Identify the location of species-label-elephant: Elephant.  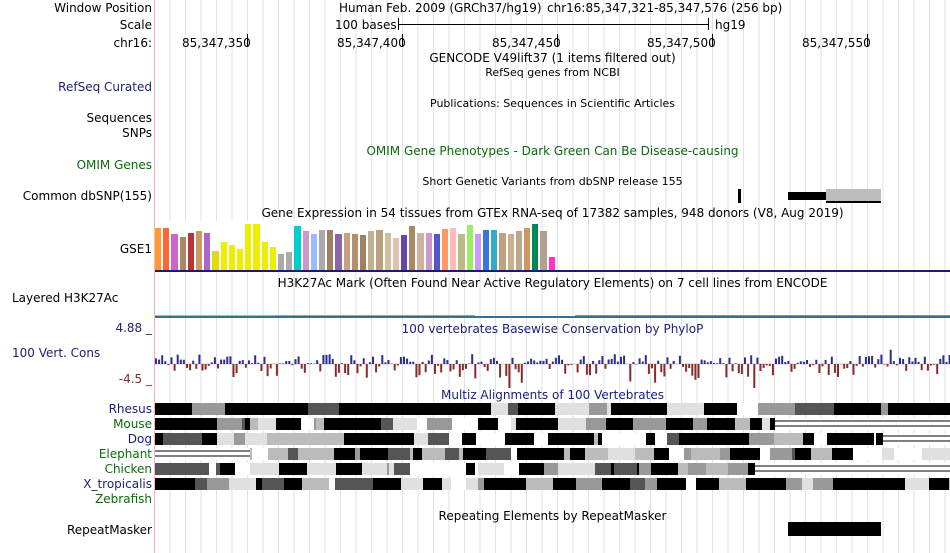
(125, 454).